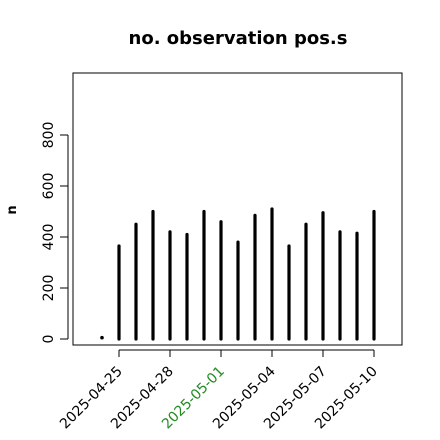 This screenshot has height=440, width=440. What do you see at coordinates (12, 209) in the screenshot?
I see `y-axis-label: n` at bounding box center [12, 209].